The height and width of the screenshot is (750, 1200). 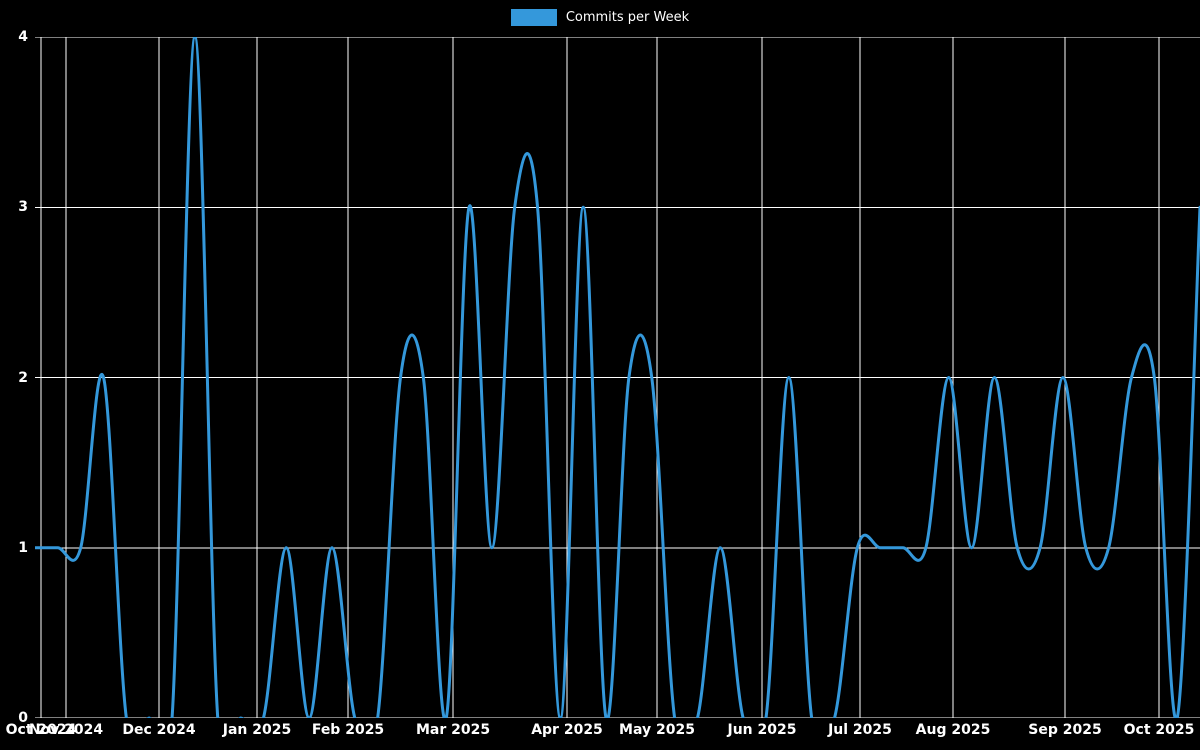 What do you see at coordinates (533, 17) in the screenshot?
I see `legend-color-swatch` at bounding box center [533, 17].